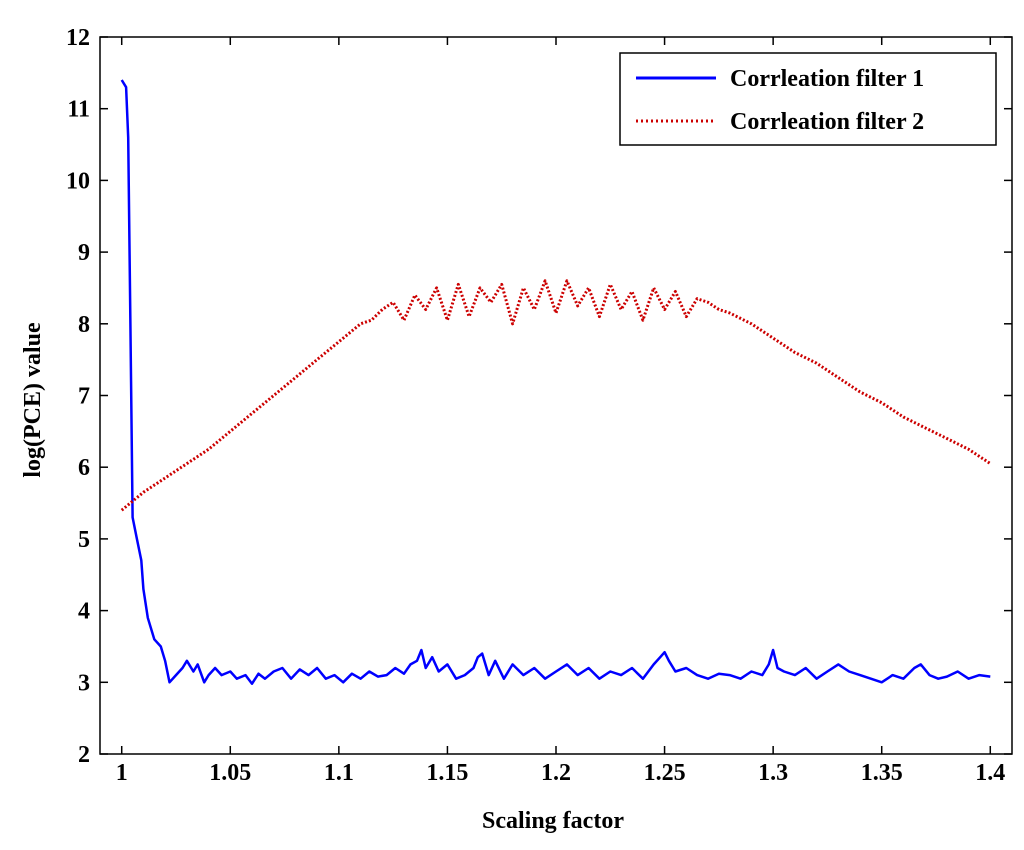  Describe the element at coordinates (84, 397) in the screenshot. I see `y-tick-label: 7` at that location.